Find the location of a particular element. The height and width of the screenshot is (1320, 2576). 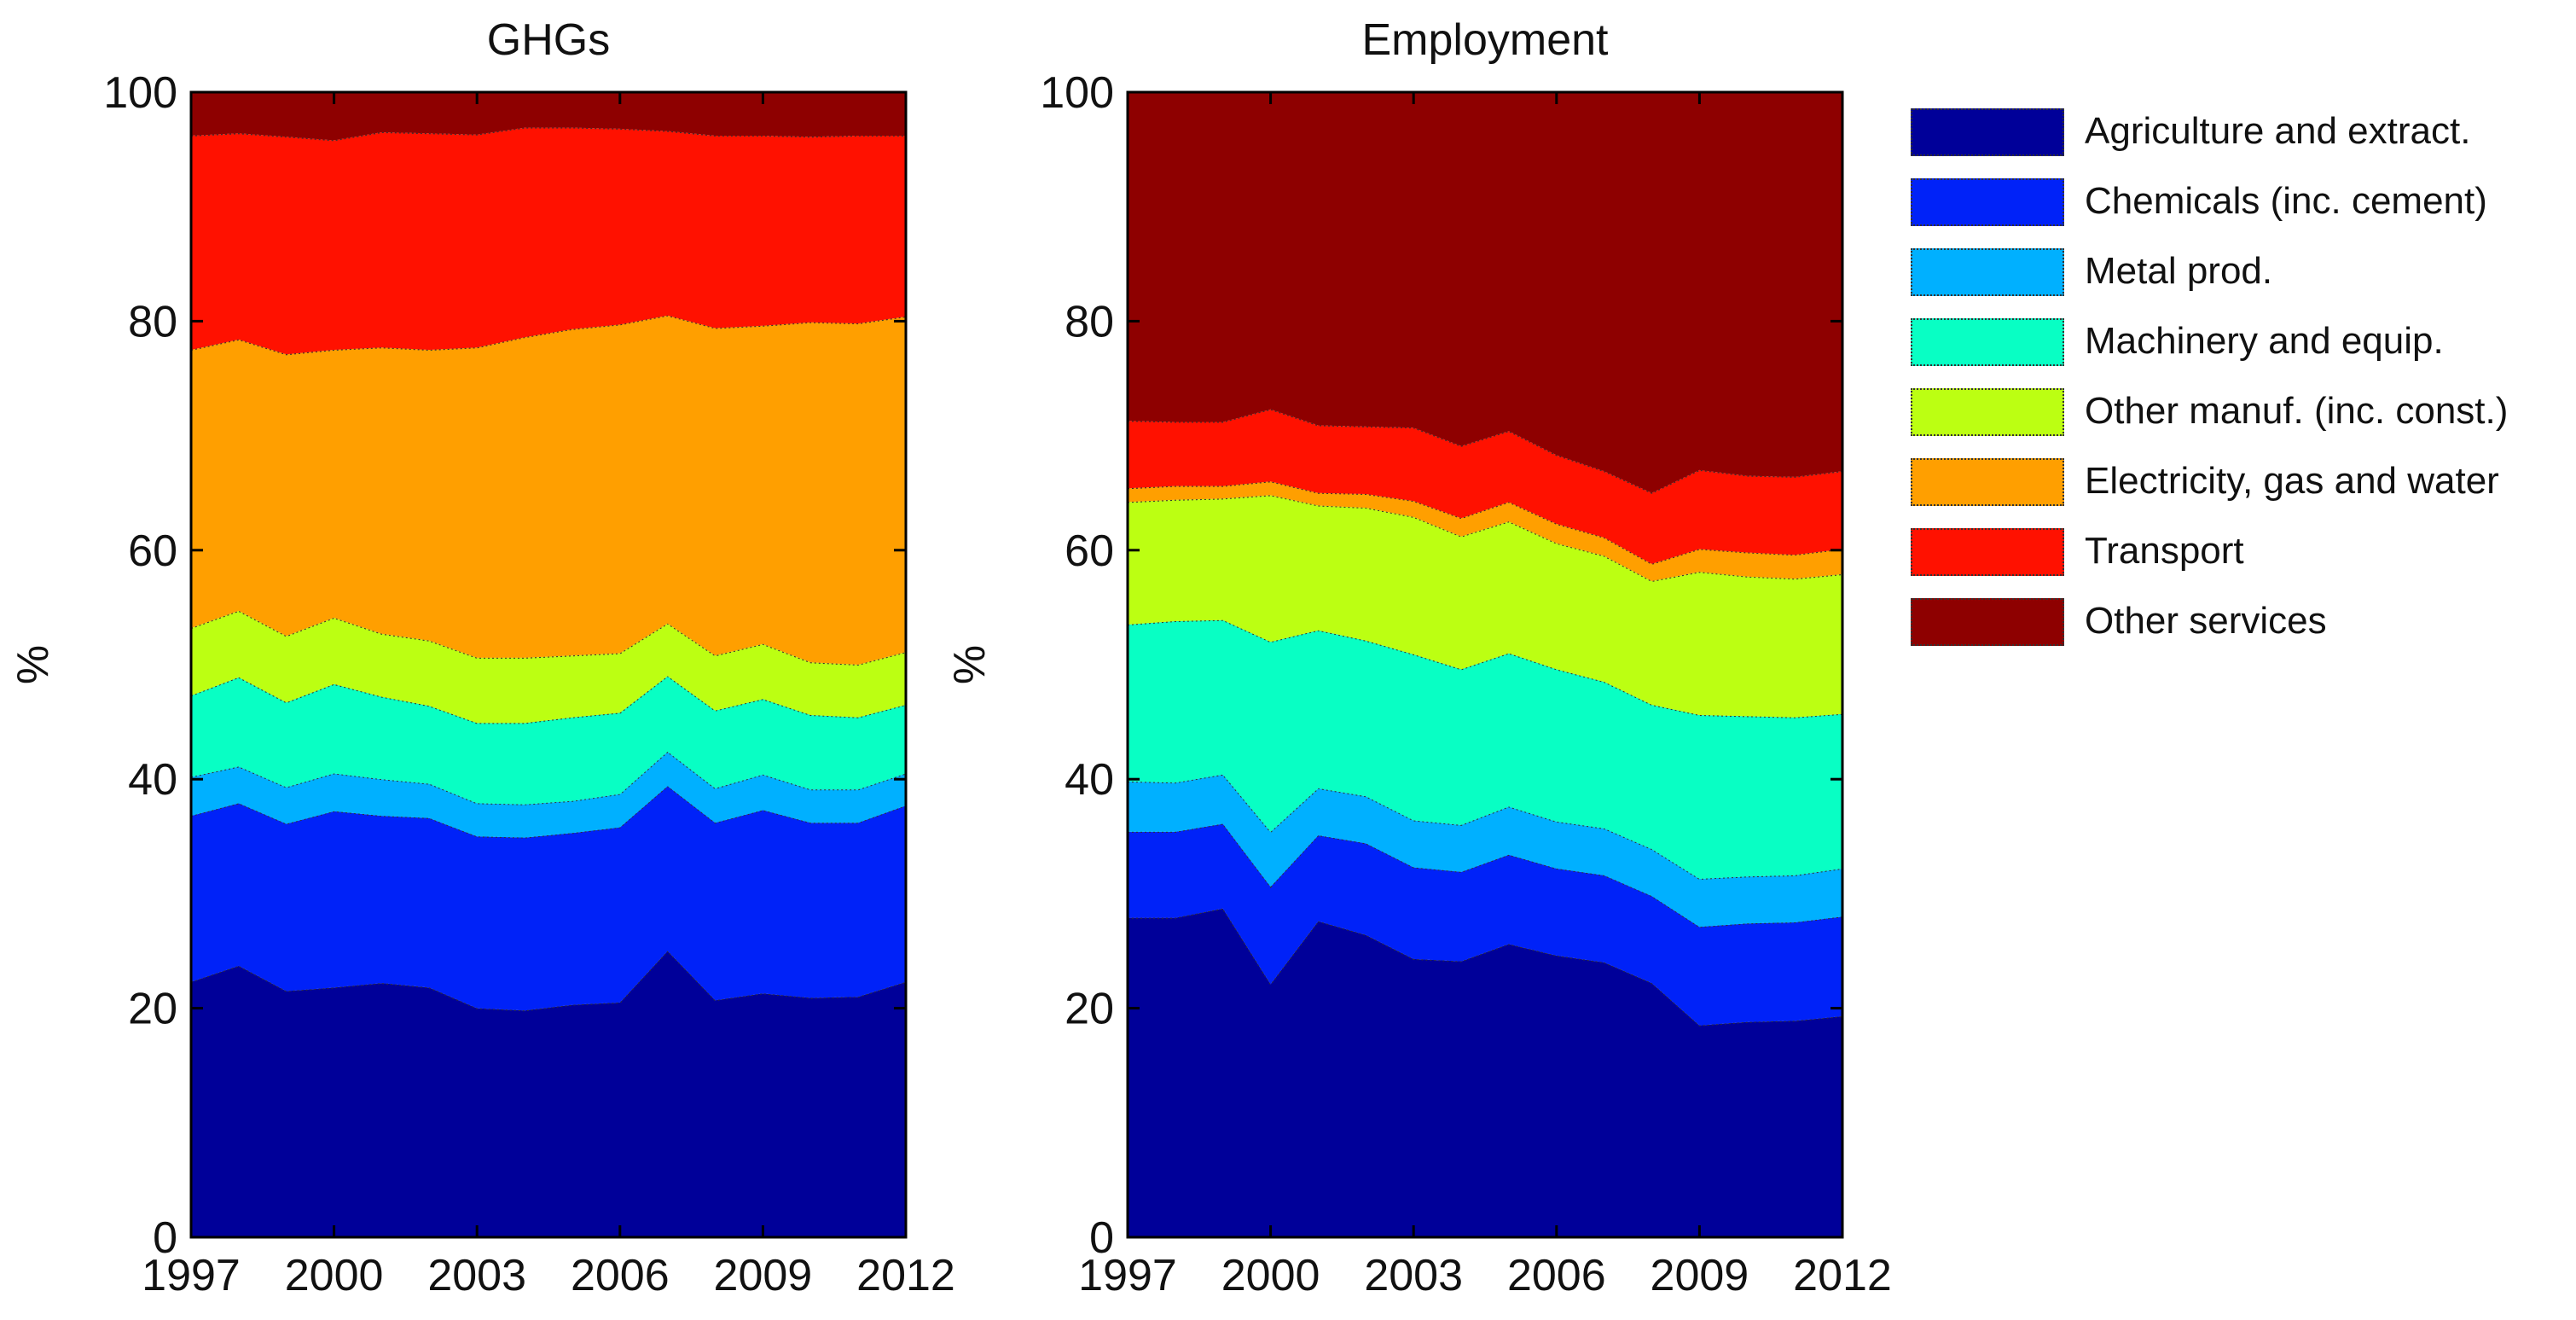

legend-item-electricity: Electricity, gas and water is located at coordinates (2240, 485).